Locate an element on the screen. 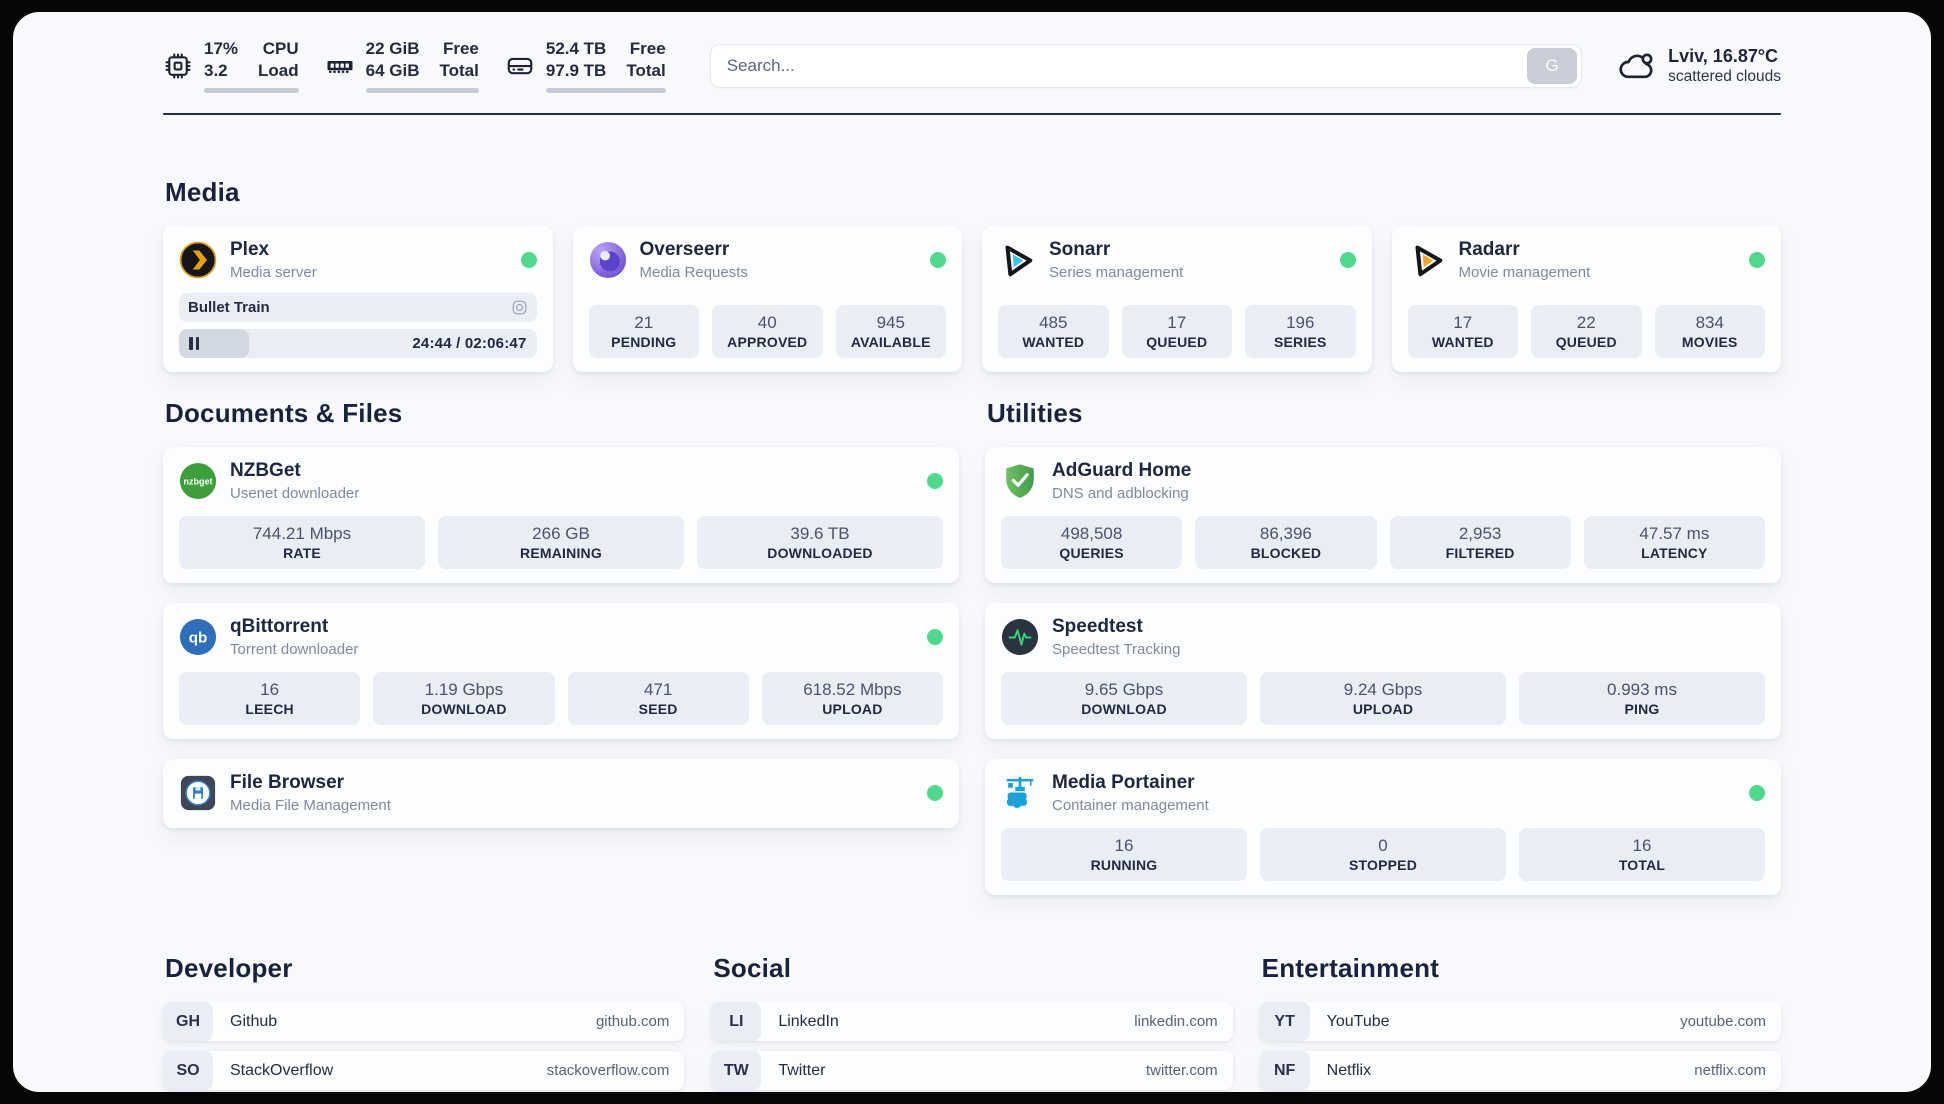  stat-pill: 9.65 Gbps DOWNLOAD is located at coordinates (1124, 698).